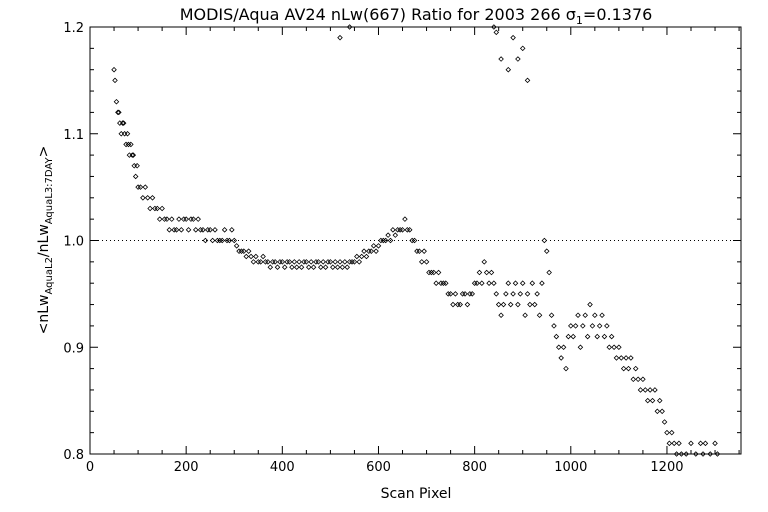 Image resolution: width=768 pixels, height=512 pixels. I want to click on y-label-mid: /nLw, so click(44, 240).